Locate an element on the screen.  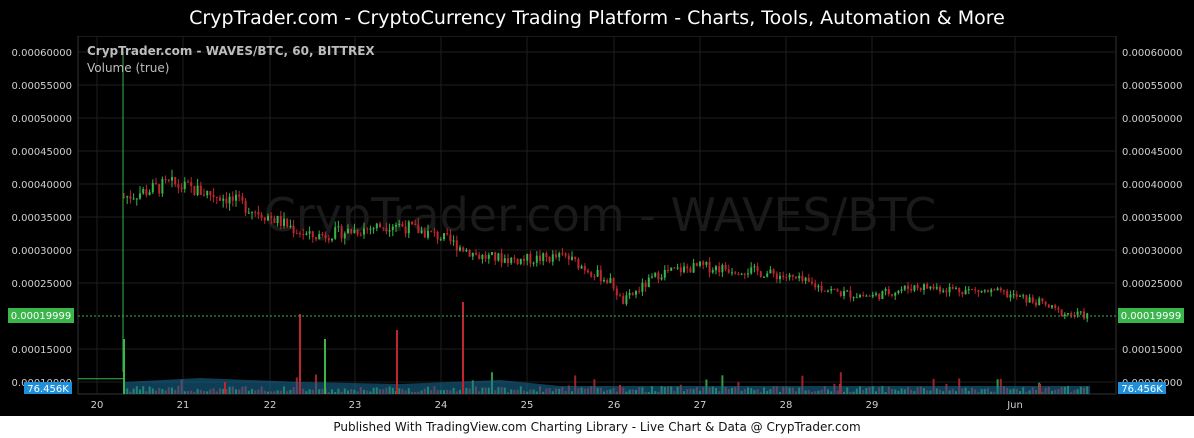
chart-watermark: CrypTrader.com - WAVES/BTC is located at coordinates (600, 215).